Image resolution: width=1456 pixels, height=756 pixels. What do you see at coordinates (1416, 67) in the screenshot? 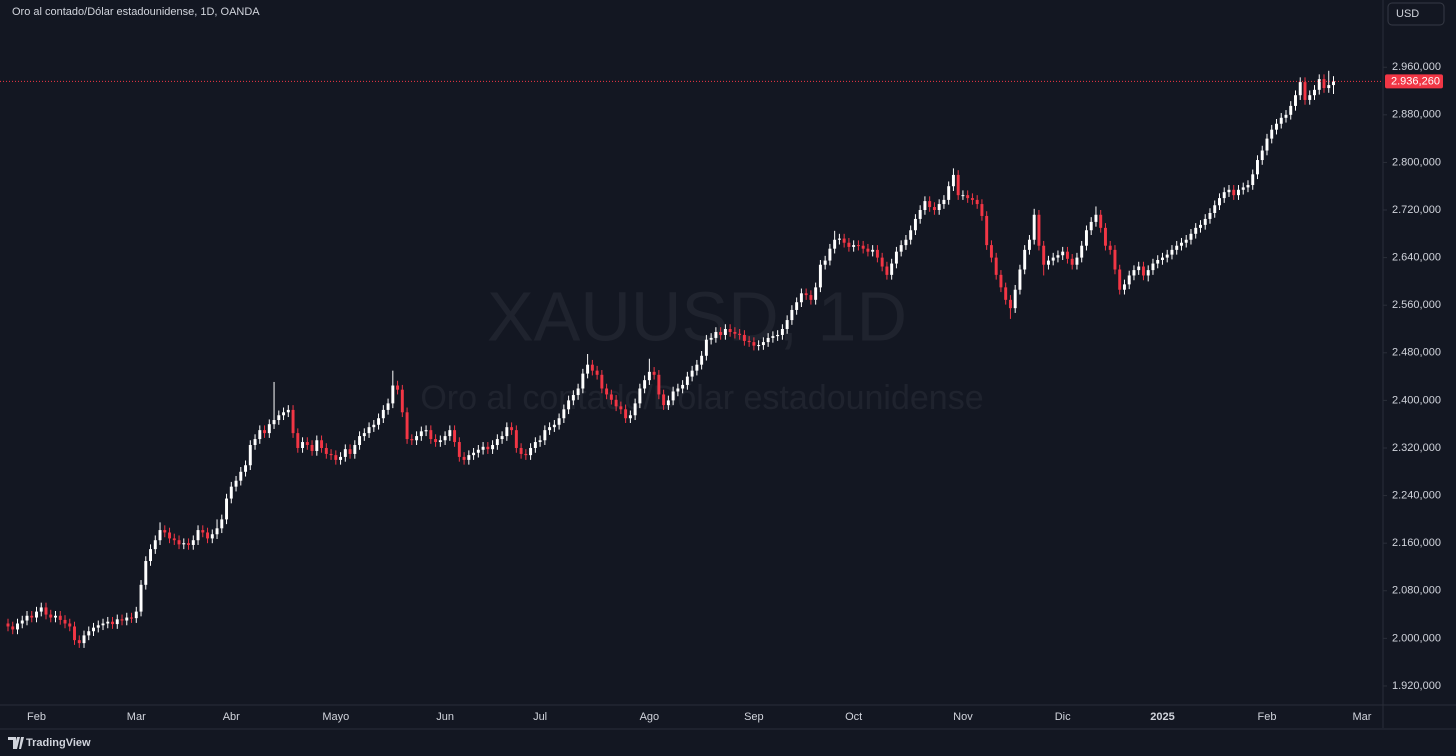
I see `y-tick-label: 2.960,000` at bounding box center [1416, 67].